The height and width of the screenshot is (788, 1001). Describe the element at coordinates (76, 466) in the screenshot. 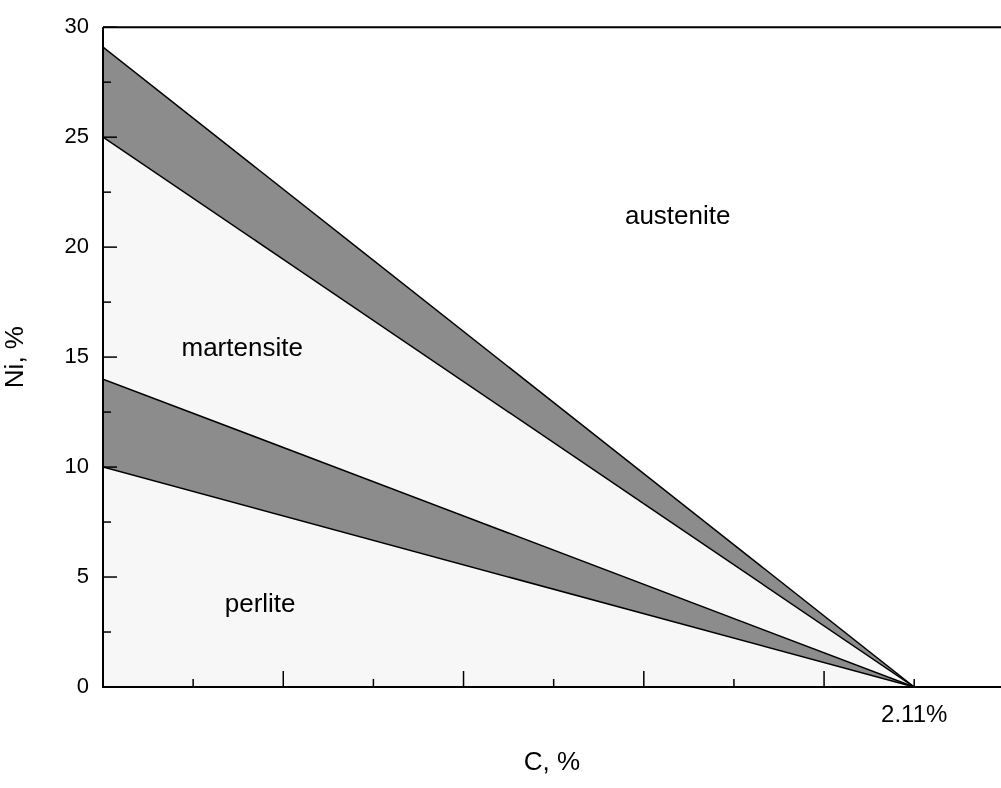

I see `y-tick-label: 10` at that location.